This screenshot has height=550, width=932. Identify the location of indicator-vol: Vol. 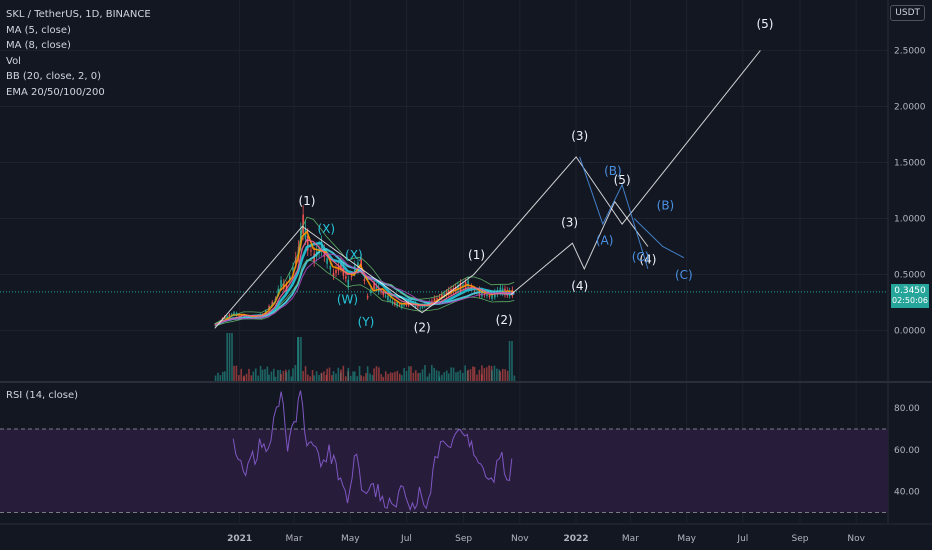
(13, 61).